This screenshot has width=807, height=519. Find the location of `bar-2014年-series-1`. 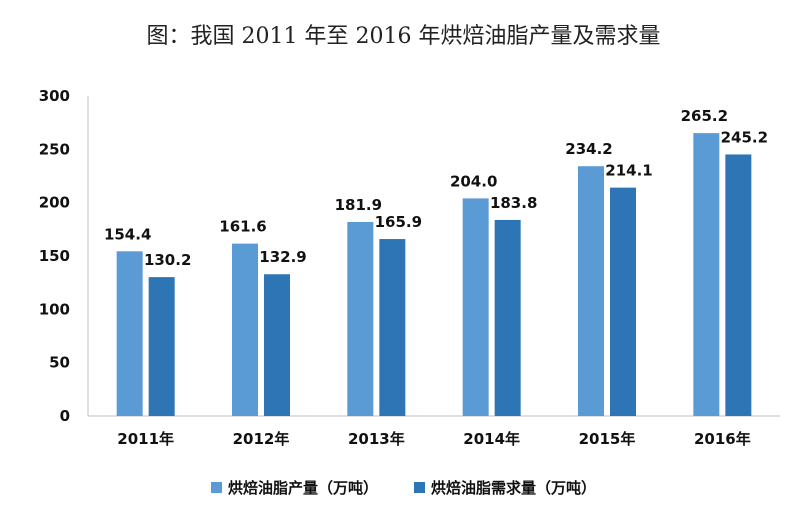

bar-2014年-series-1 is located at coordinates (507, 317).